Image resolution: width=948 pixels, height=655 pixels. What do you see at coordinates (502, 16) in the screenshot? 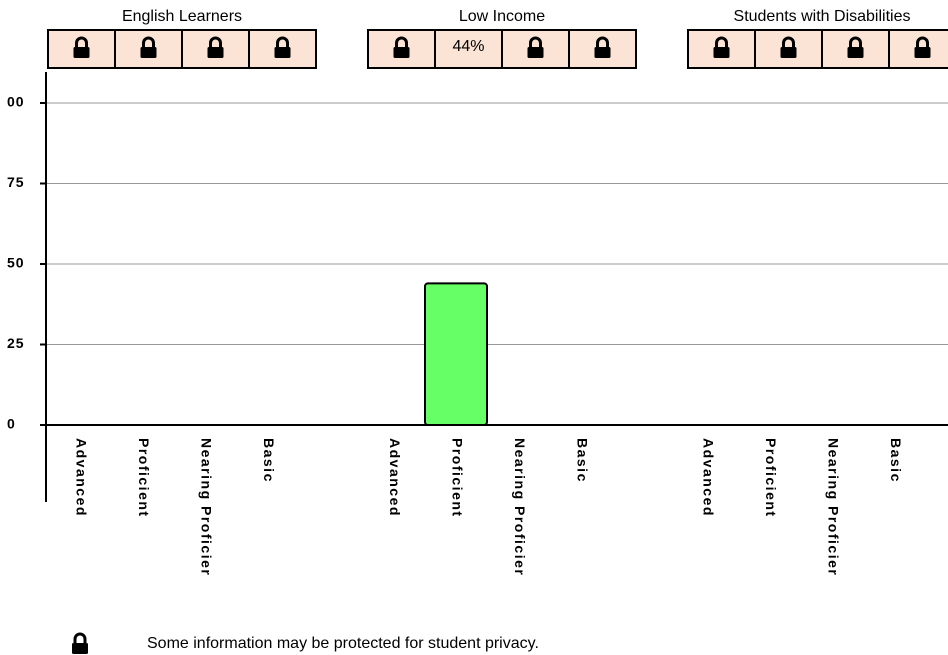
I see `group-title: Low Income` at bounding box center [502, 16].